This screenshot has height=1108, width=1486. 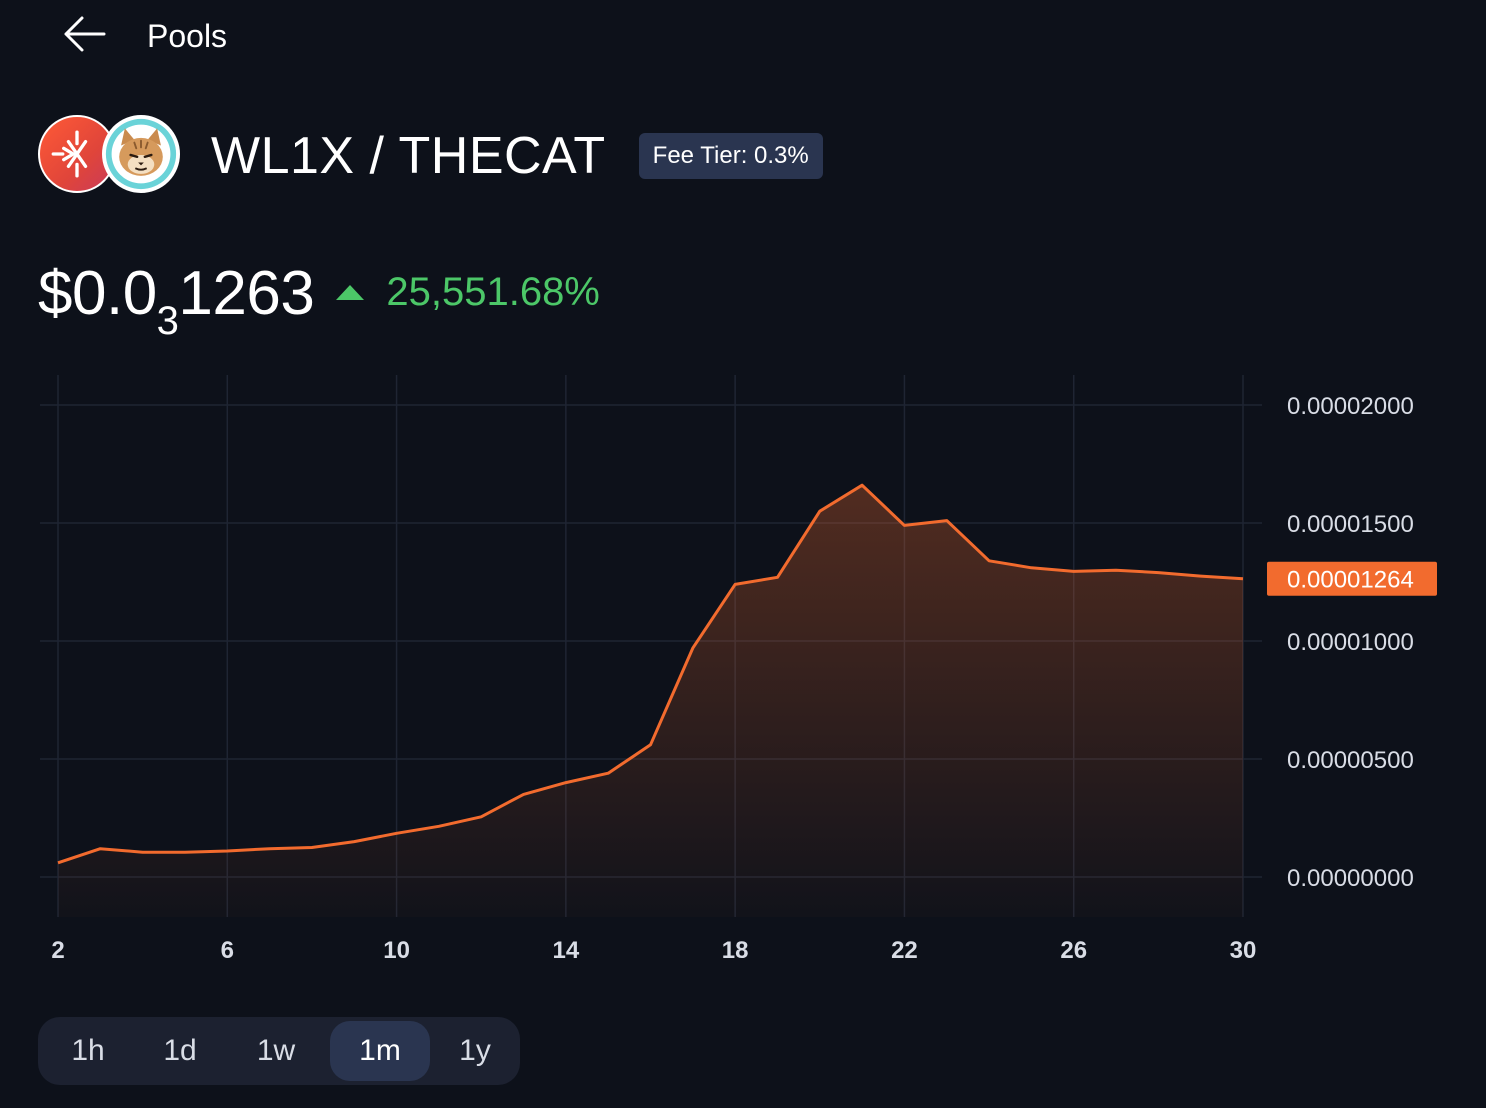 I want to click on x-tick-label: 22, so click(x=904, y=950).